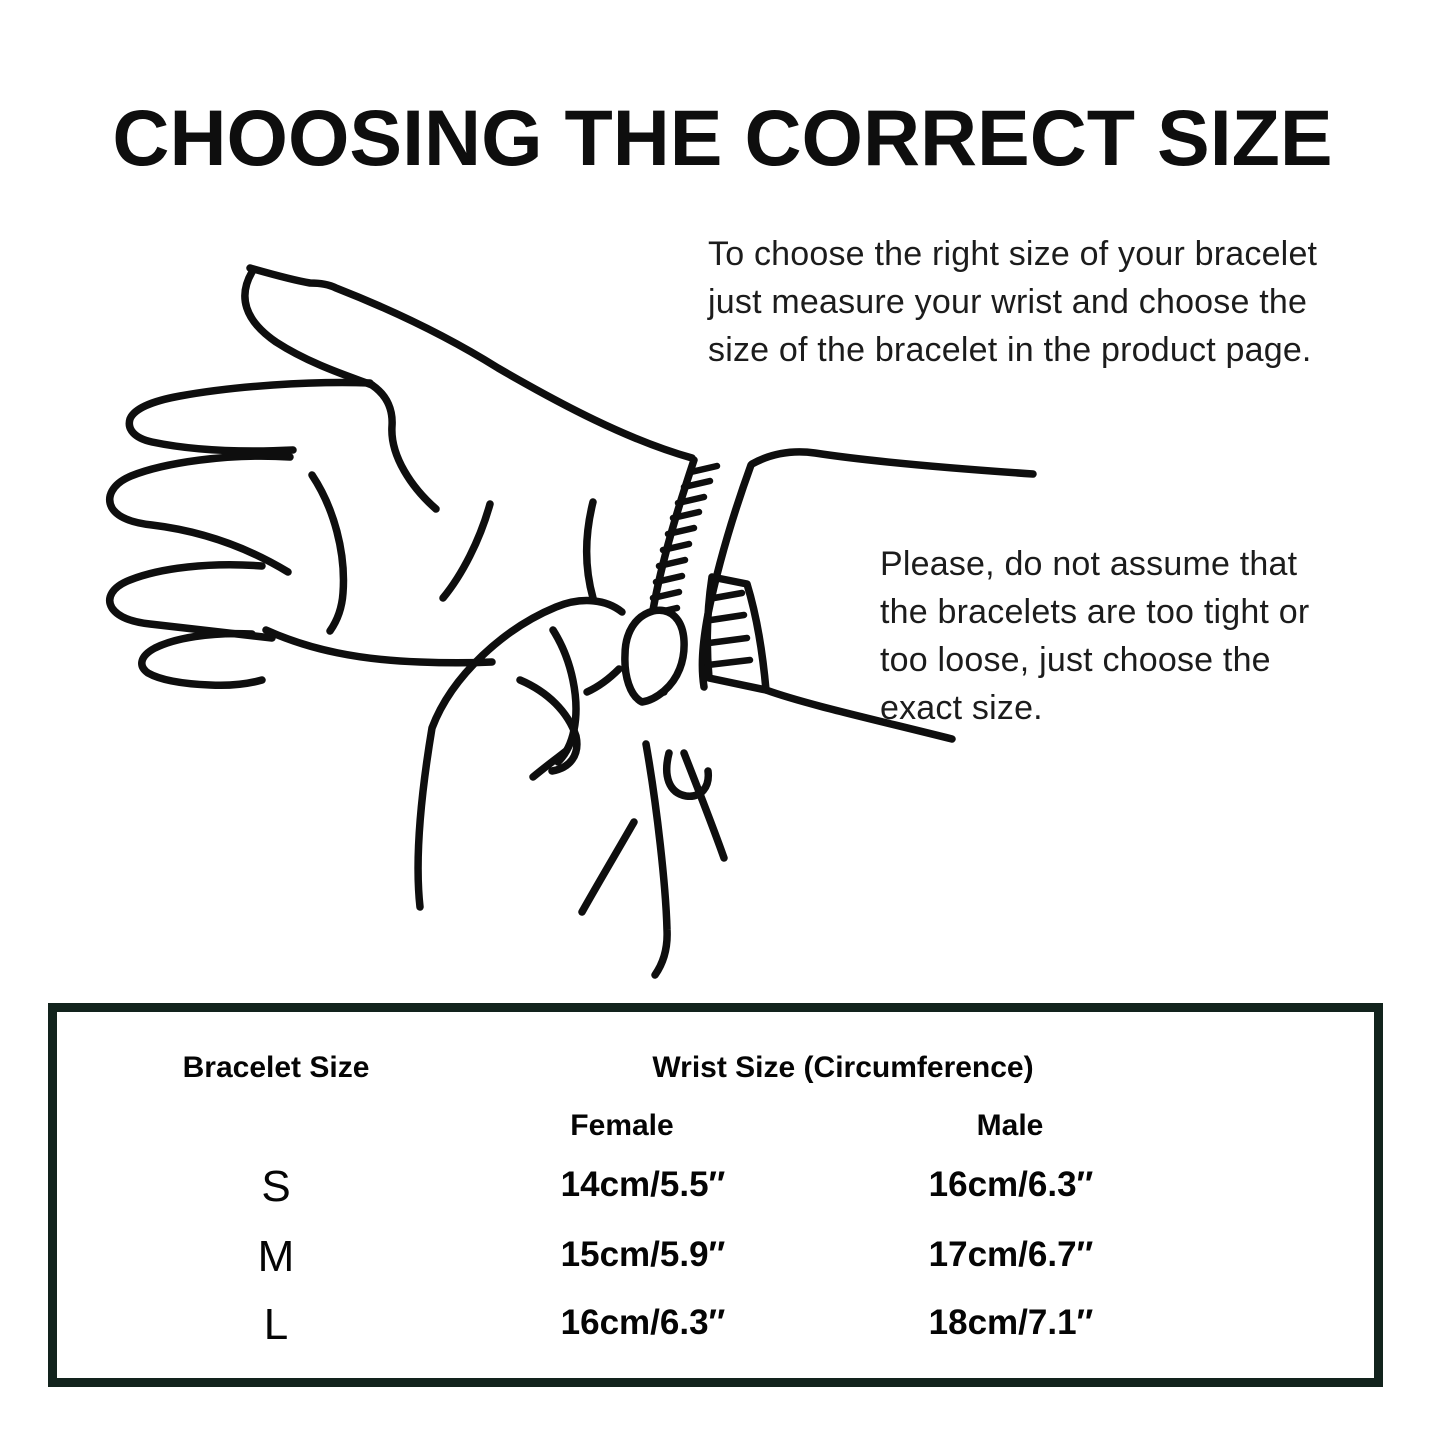  Describe the element at coordinates (687, 774) in the screenshot. I see `tape-tip-curl` at that location.